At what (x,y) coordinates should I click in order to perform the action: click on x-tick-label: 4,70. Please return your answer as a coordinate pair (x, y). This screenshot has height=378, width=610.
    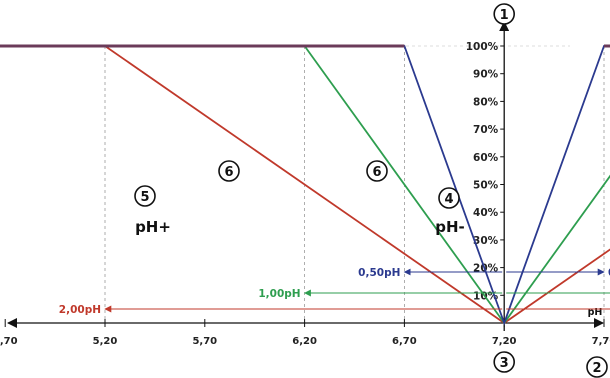
    Looking at the image, I should click on (9, 341).